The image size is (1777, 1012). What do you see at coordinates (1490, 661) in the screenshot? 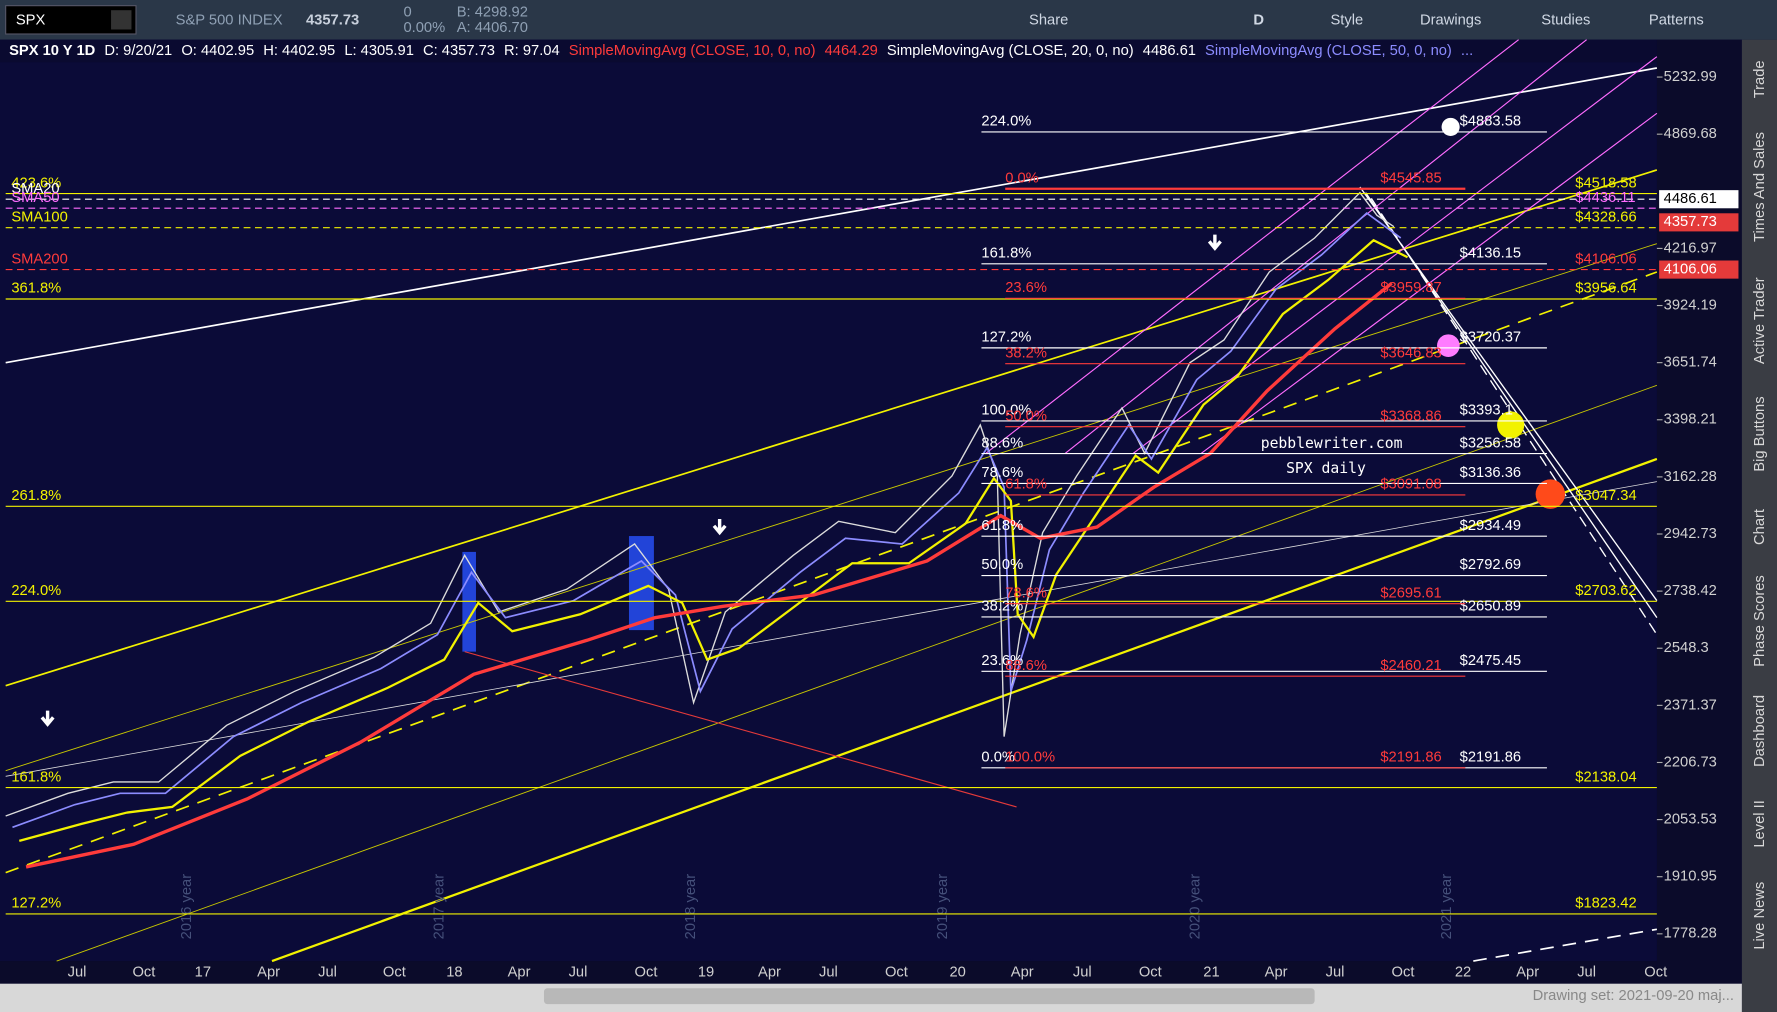
I see `fib-price: $2475.45` at bounding box center [1490, 661].